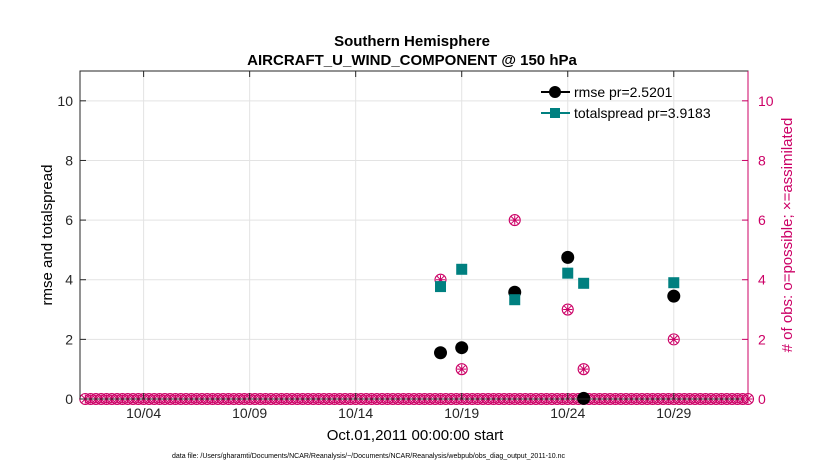 This screenshot has height=470, width=830. I want to click on x-tick-label: 10/19, so click(461, 413).